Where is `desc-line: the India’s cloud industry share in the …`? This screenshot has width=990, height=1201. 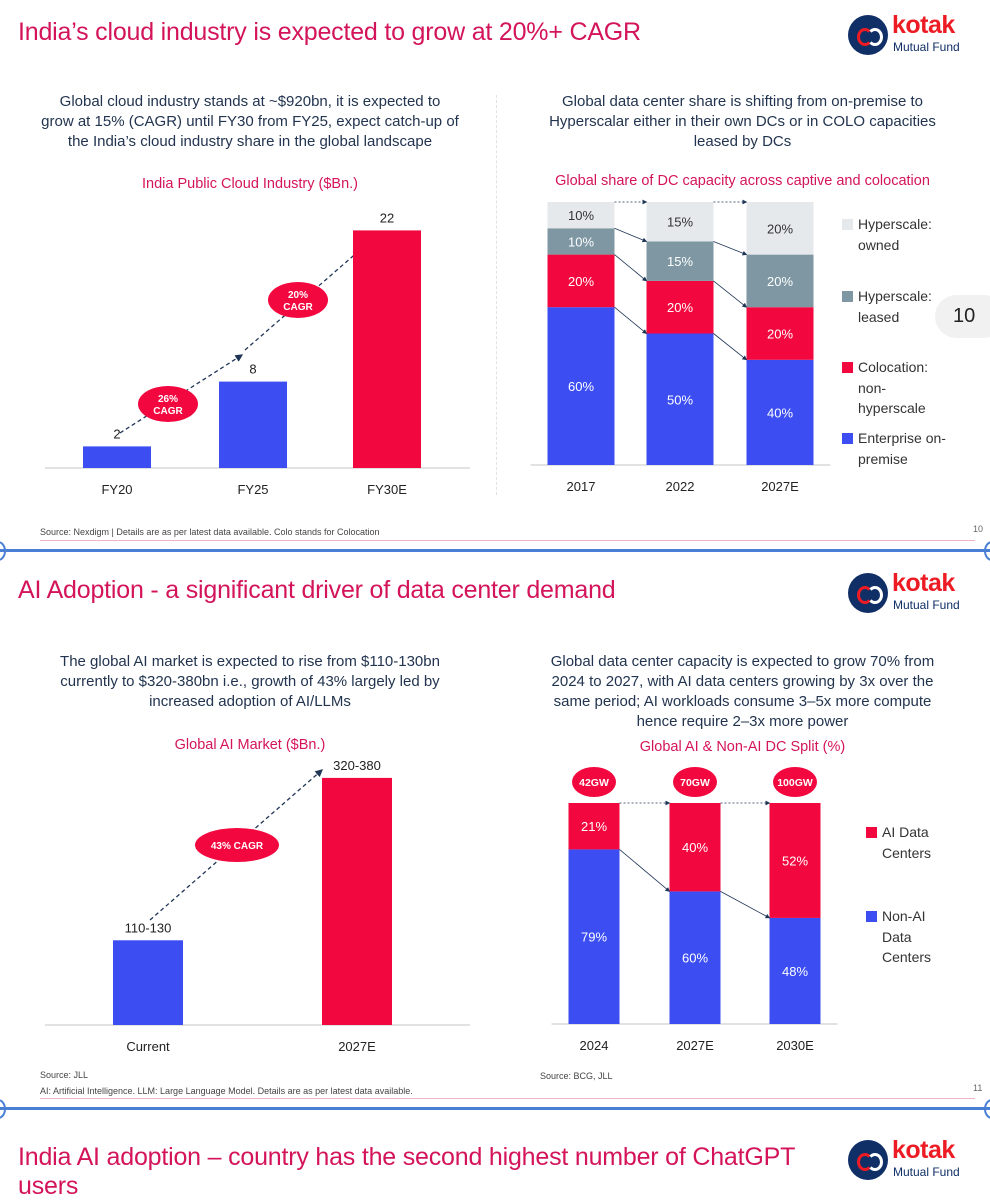 desc-line: the India’s cloud industry share in the … is located at coordinates (250, 141).